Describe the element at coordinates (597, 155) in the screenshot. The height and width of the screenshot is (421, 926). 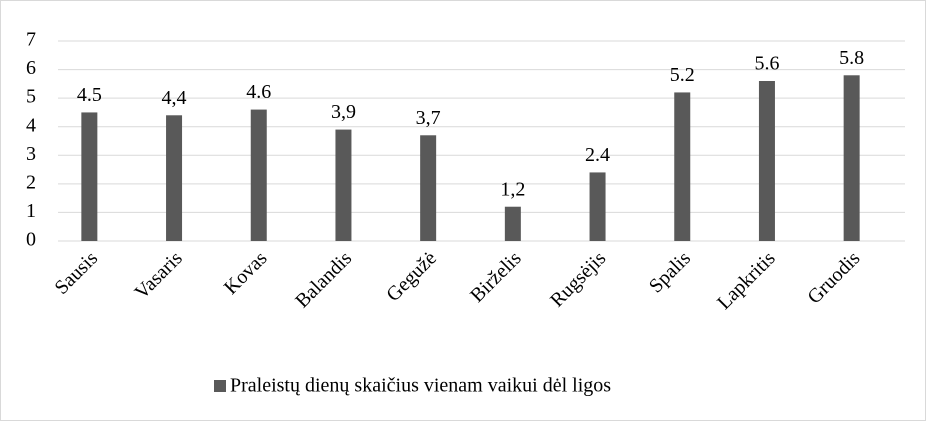
I see `data-label: 2.4` at that location.